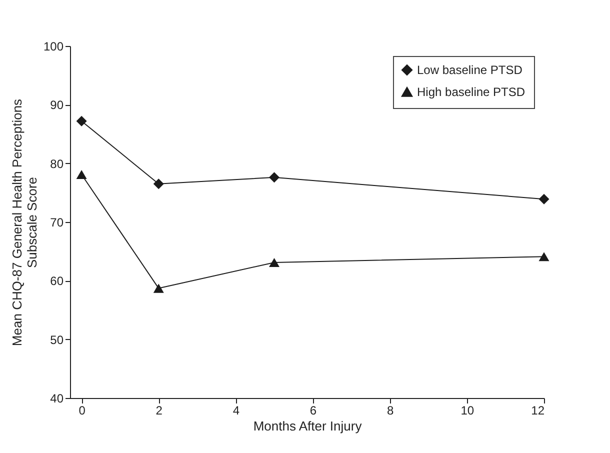 The height and width of the screenshot is (453, 610). Describe the element at coordinates (313, 411) in the screenshot. I see `x-tick-label: 6` at that location.